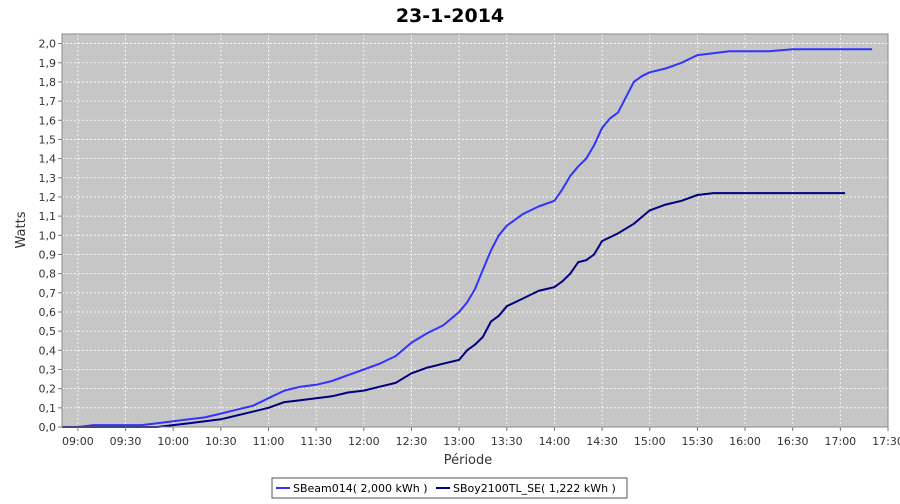 Image resolution: width=900 pixels, height=504 pixels. What do you see at coordinates (48, 63) in the screenshot?
I see `y-tick-label: 1,9` at bounding box center [48, 63].